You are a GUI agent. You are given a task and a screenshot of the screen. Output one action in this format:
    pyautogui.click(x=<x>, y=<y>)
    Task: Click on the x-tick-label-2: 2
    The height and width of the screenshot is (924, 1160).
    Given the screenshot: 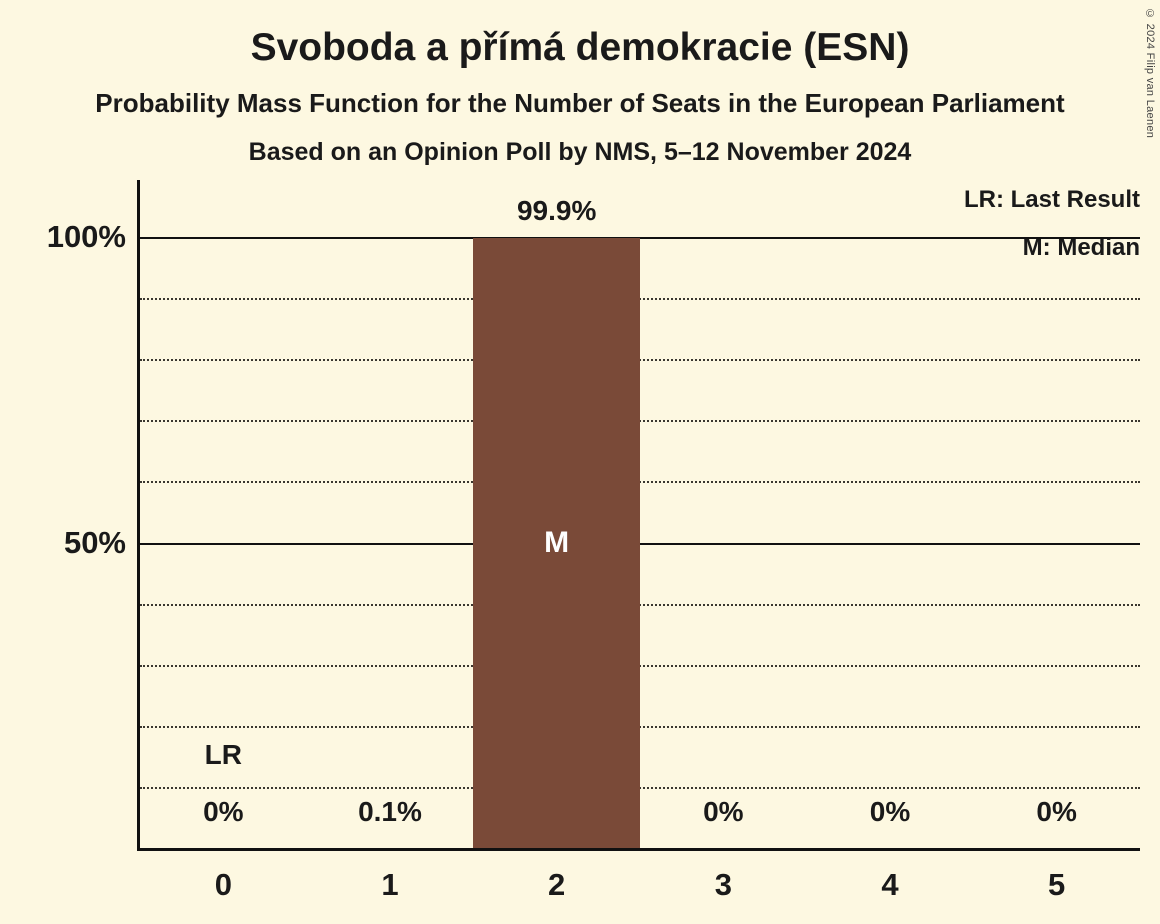 What is the action you would take?
    pyautogui.click(x=557, y=884)
    